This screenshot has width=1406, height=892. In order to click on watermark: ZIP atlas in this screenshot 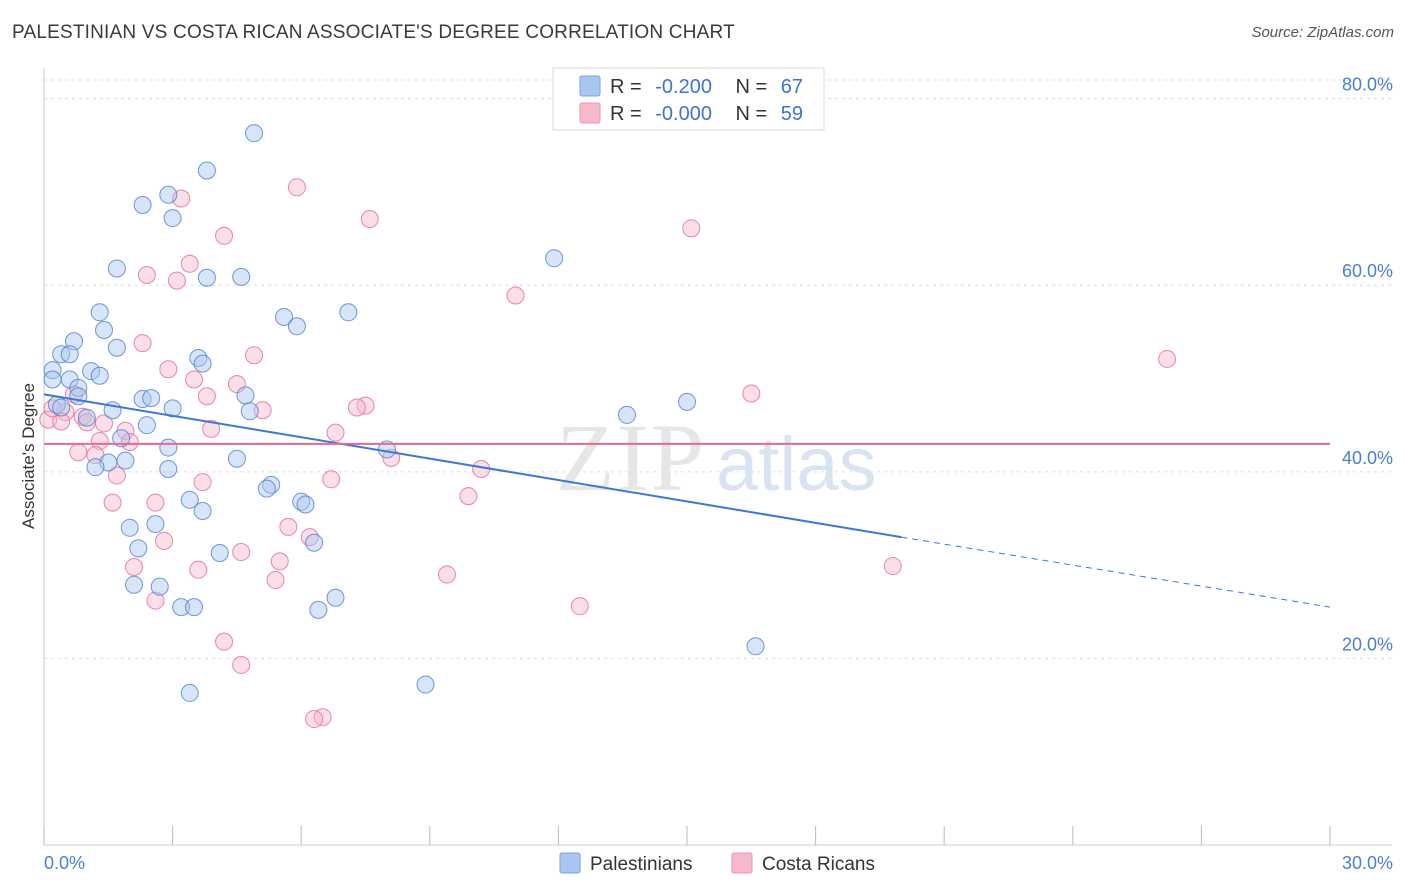, I will do `click(716, 457)`.